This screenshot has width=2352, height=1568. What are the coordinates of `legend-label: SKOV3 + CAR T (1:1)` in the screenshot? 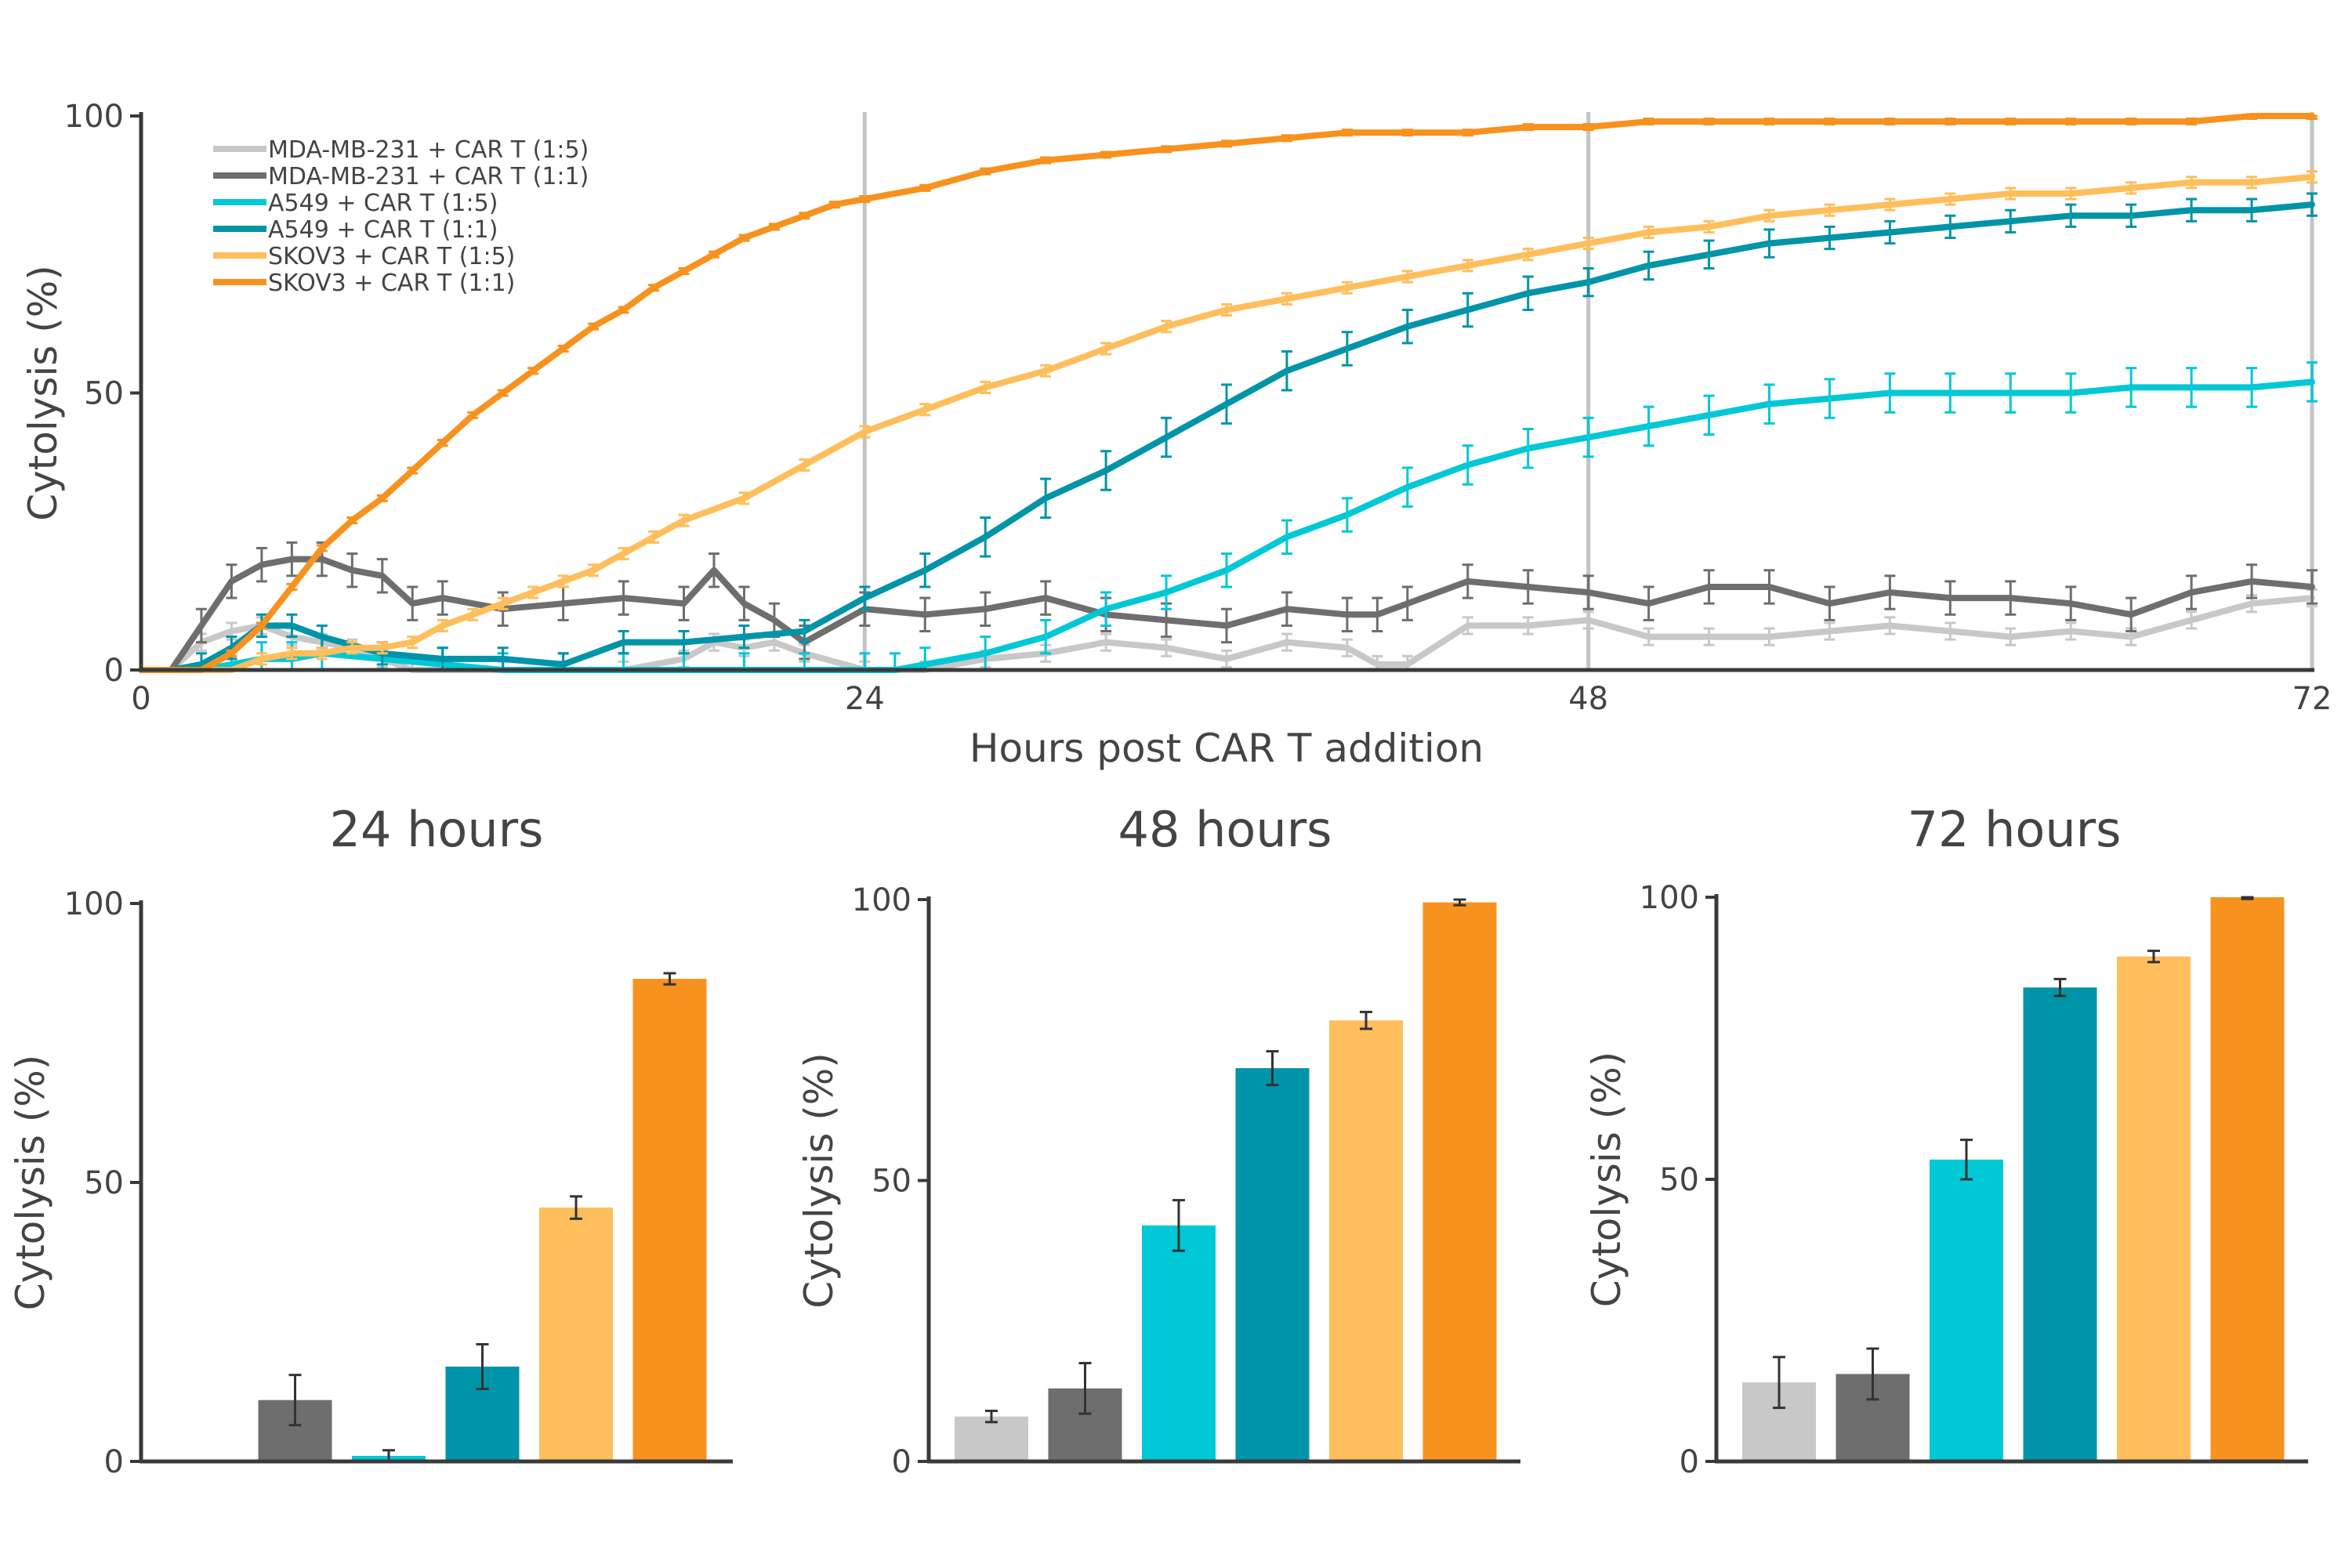 It's located at (392, 283).